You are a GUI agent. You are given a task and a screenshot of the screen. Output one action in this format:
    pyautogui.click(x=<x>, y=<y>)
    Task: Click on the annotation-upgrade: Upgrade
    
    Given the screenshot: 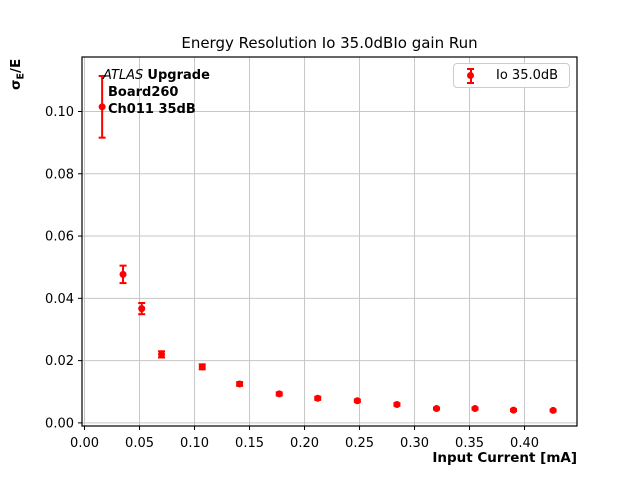 What is the action you would take?
    pyautogui.click(x=178, y=75)
    